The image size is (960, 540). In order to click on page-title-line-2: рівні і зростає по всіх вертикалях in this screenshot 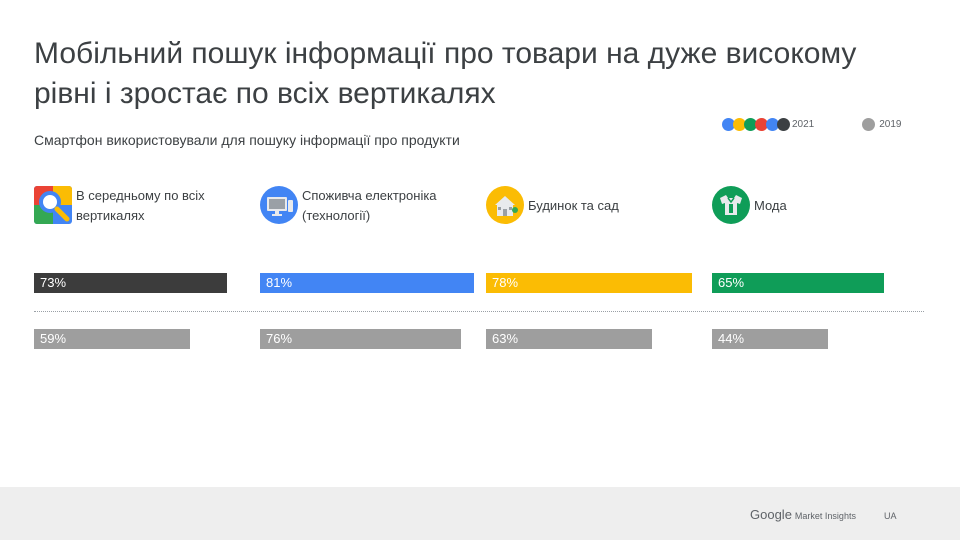, I will do `click(265, 93)`.